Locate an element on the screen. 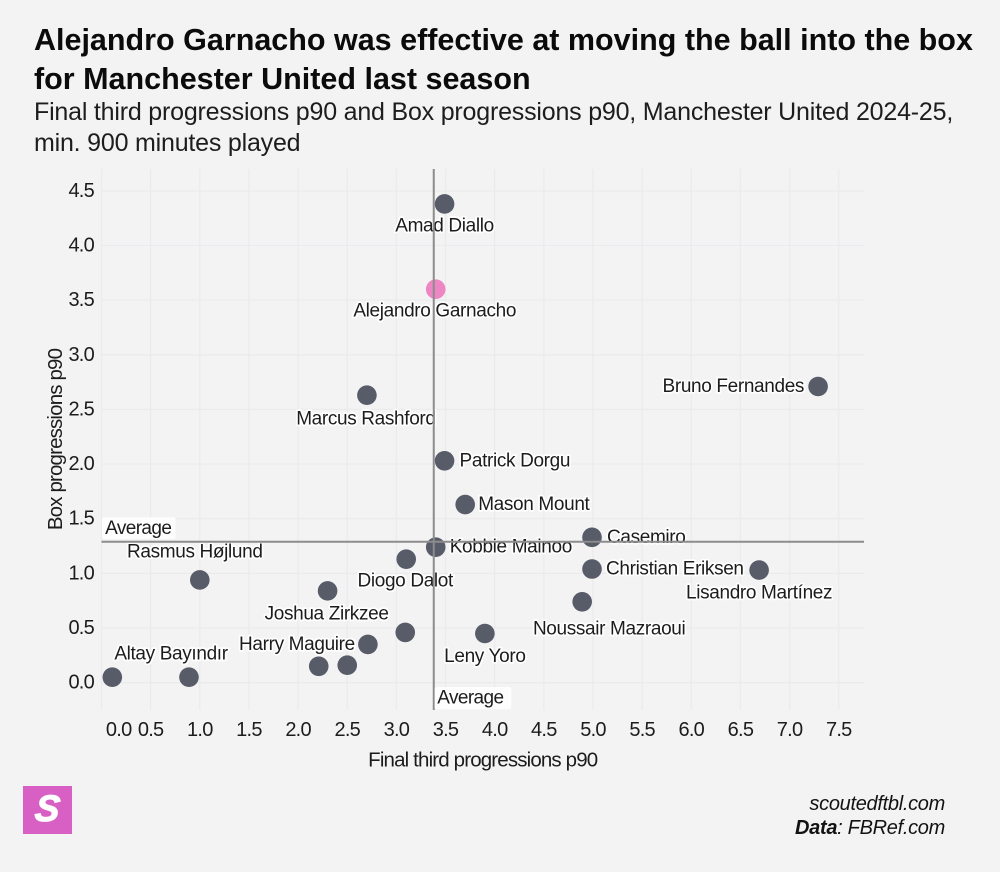  scouted-logo-letter: S is located at coordinates (48, 809).